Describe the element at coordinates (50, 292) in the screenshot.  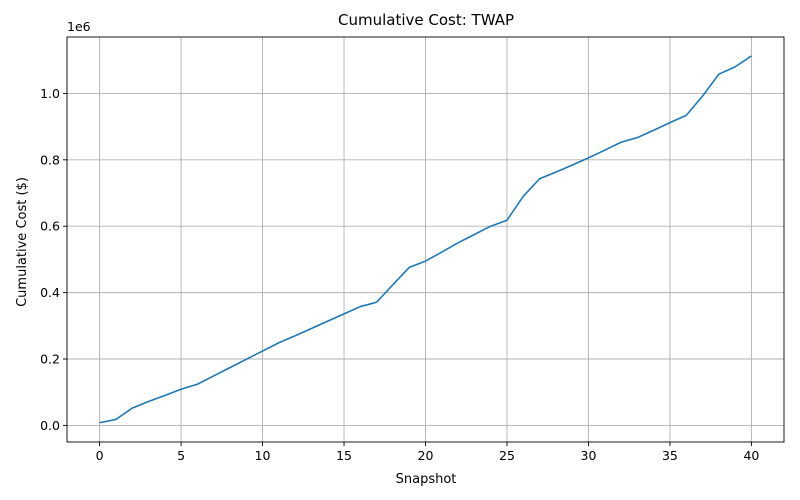
I see `y-tick-label: 0.4` at that location.